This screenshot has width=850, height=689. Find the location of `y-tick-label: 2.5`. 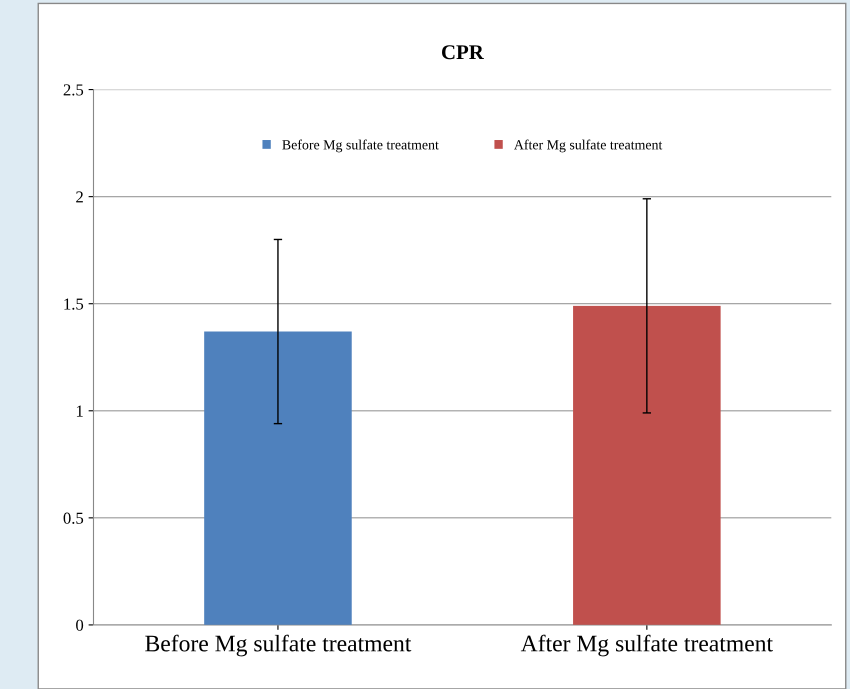

y-tick-label: 2.5 is located at coordinates (74, 90).